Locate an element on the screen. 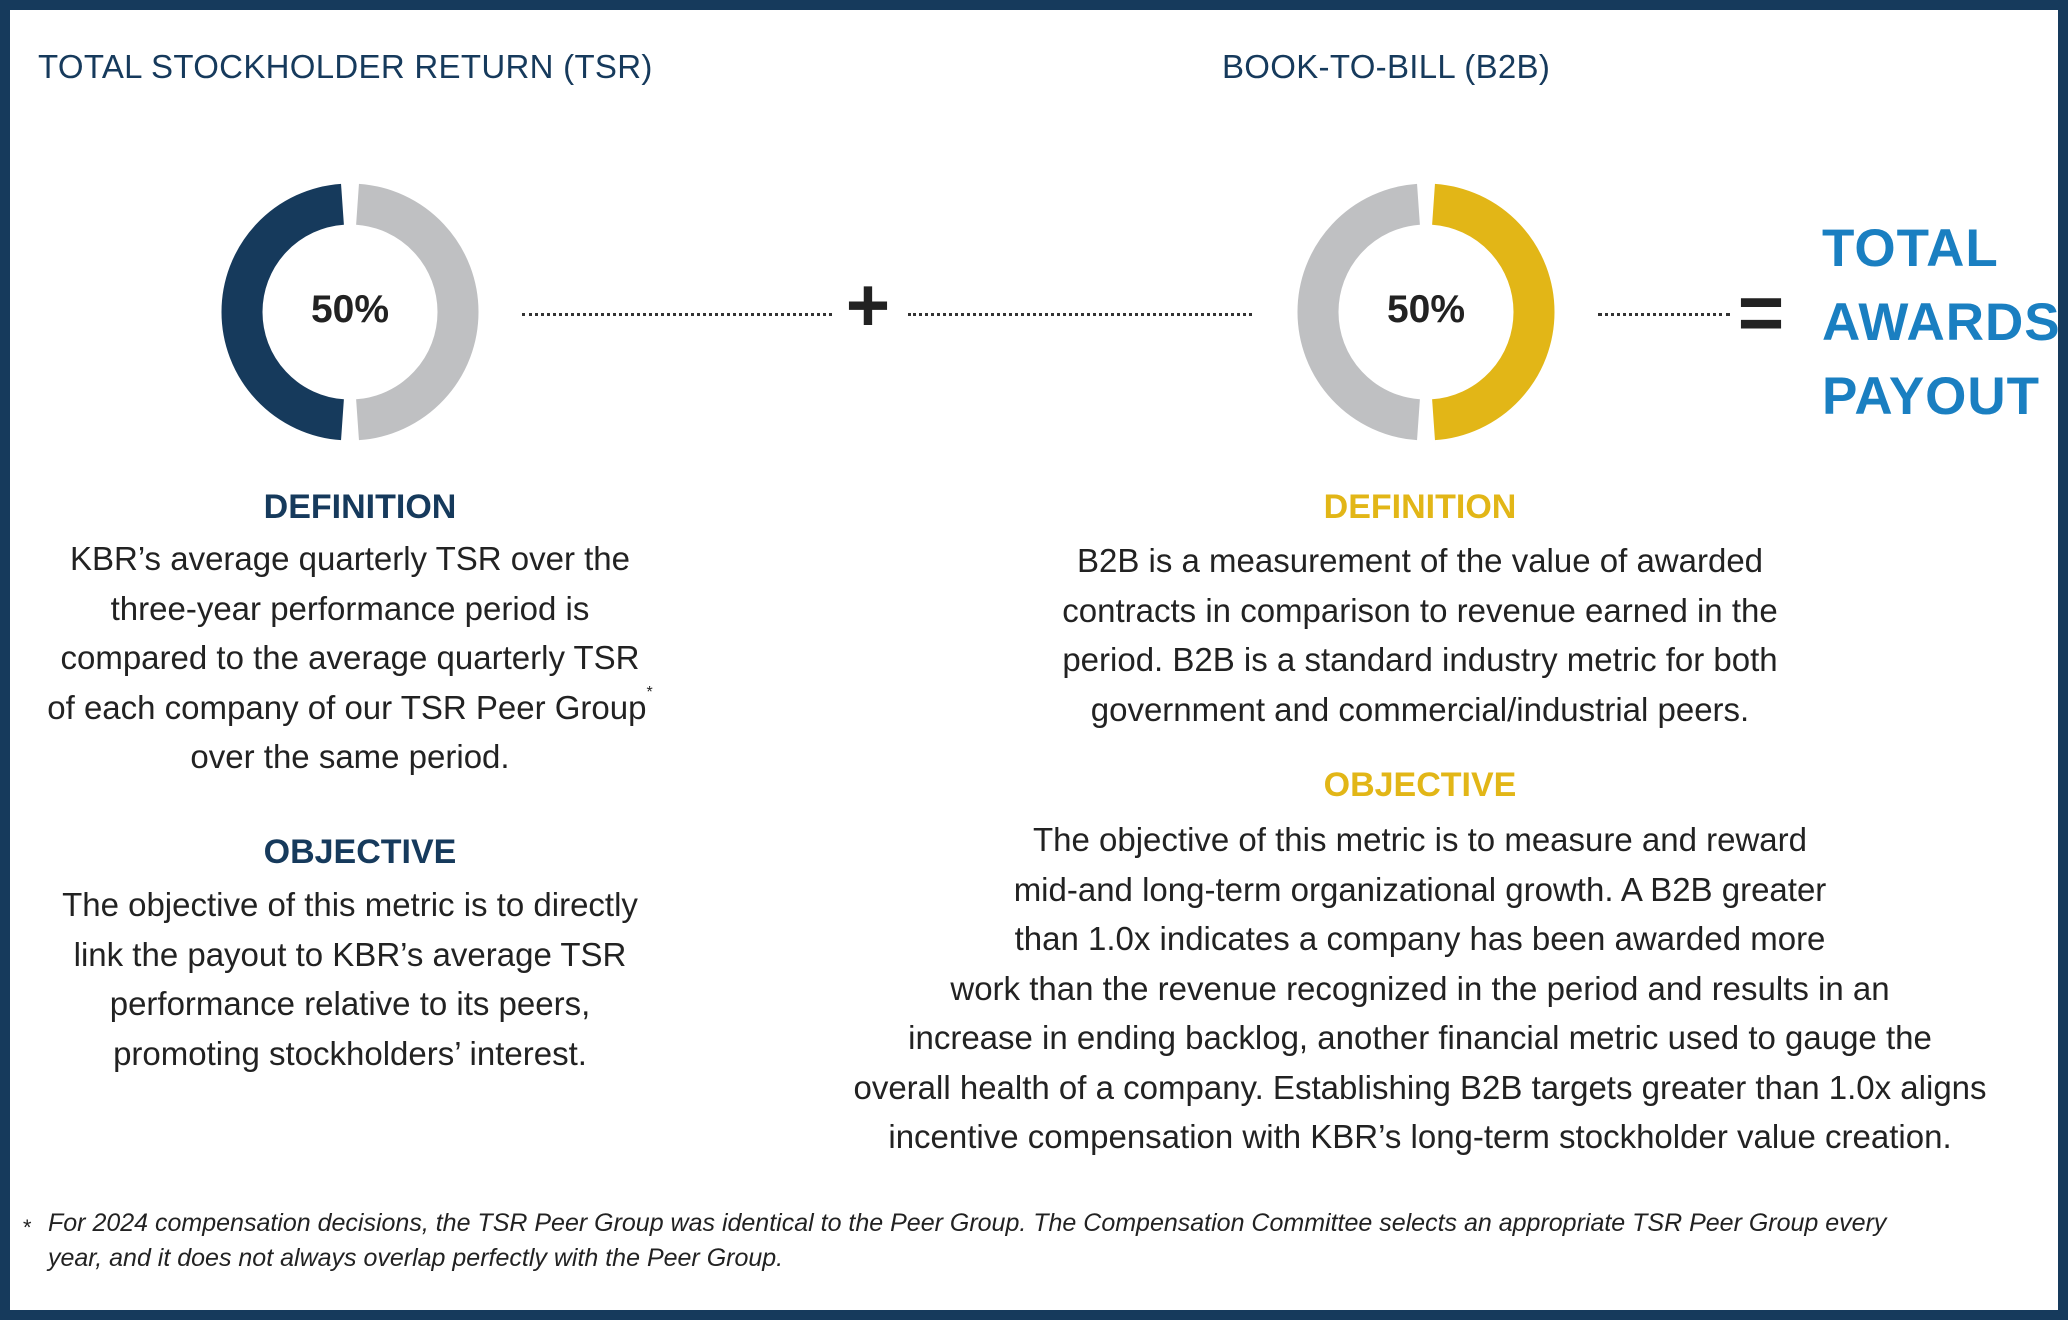 The width and height of the screenshot is (2068, 1320). text-line: over the same period. is located at coordinates (350, 756).